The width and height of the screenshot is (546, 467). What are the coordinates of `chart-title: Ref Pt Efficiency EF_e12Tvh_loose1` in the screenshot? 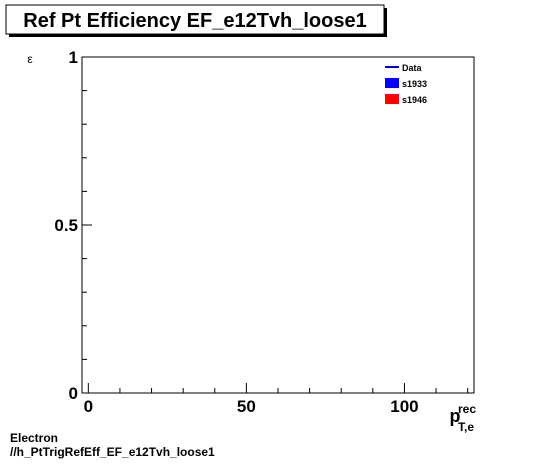 It's located at (194, 21).